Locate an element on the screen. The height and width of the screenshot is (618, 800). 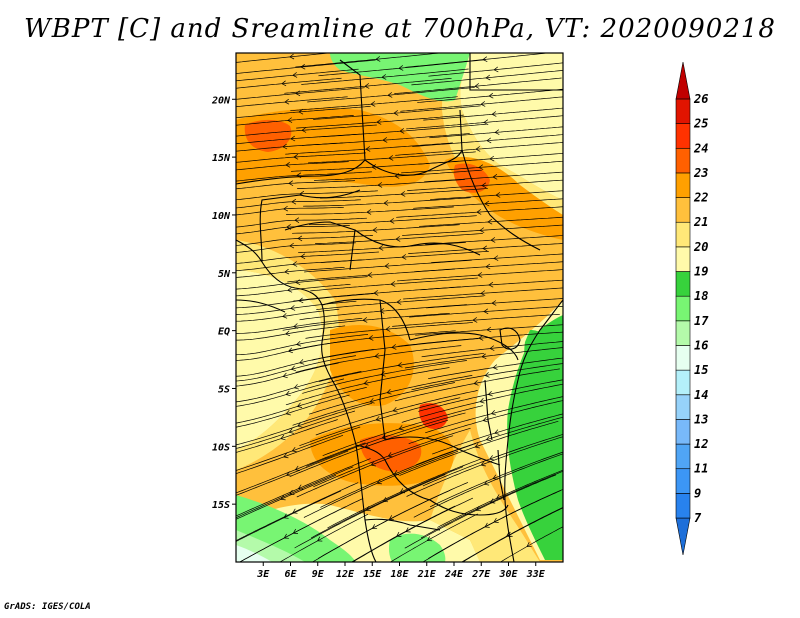
colorbar-label: 9 is located at coordinates (697, 493).